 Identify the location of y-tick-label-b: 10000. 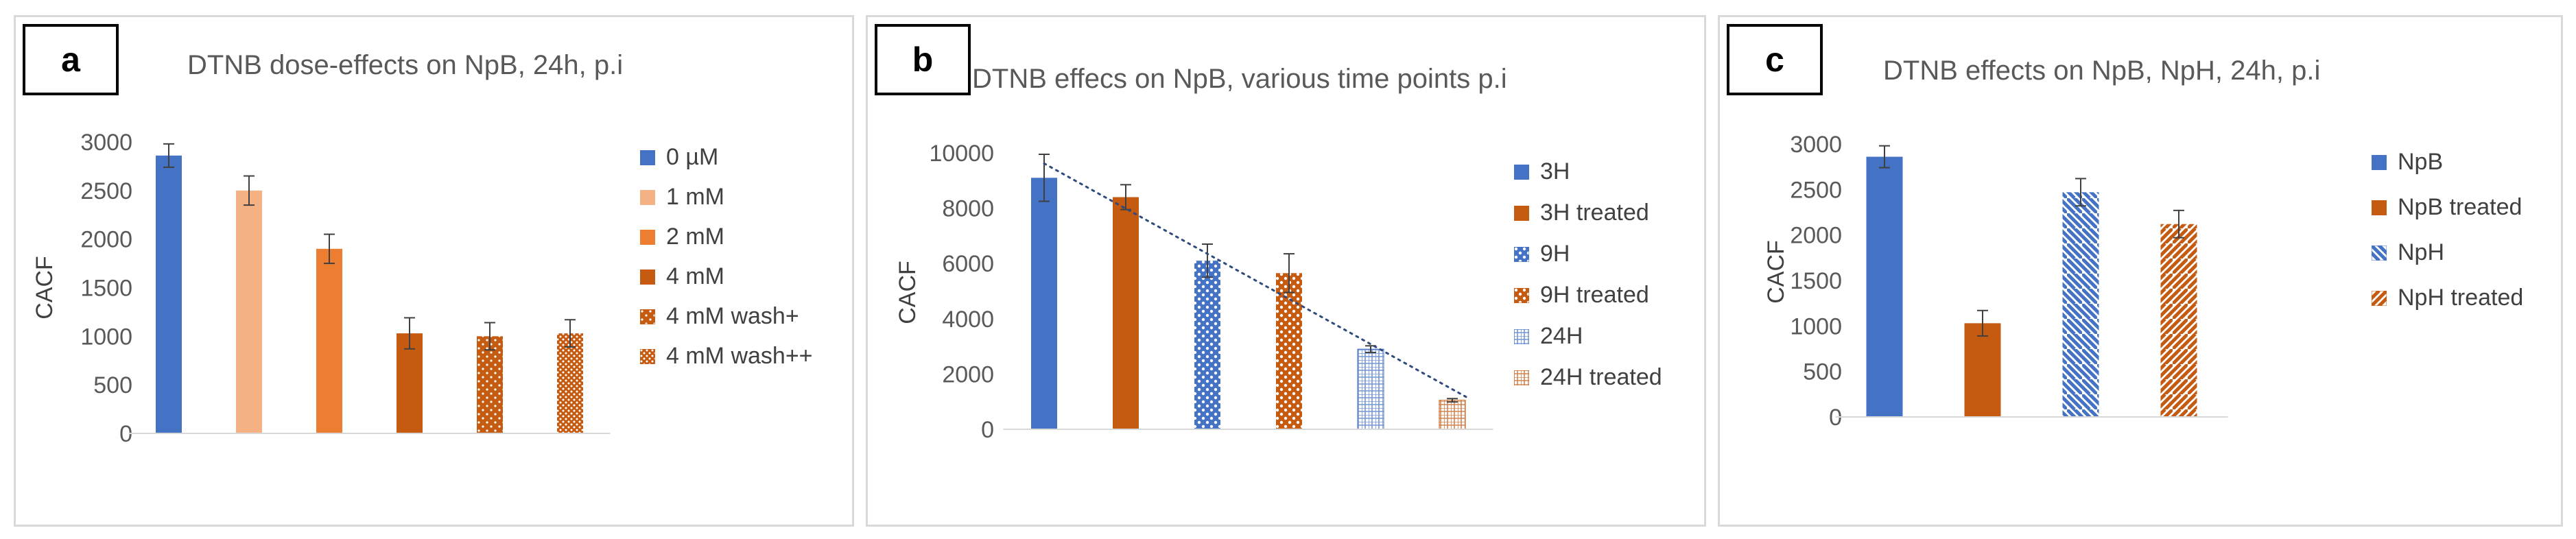
(961, 154).